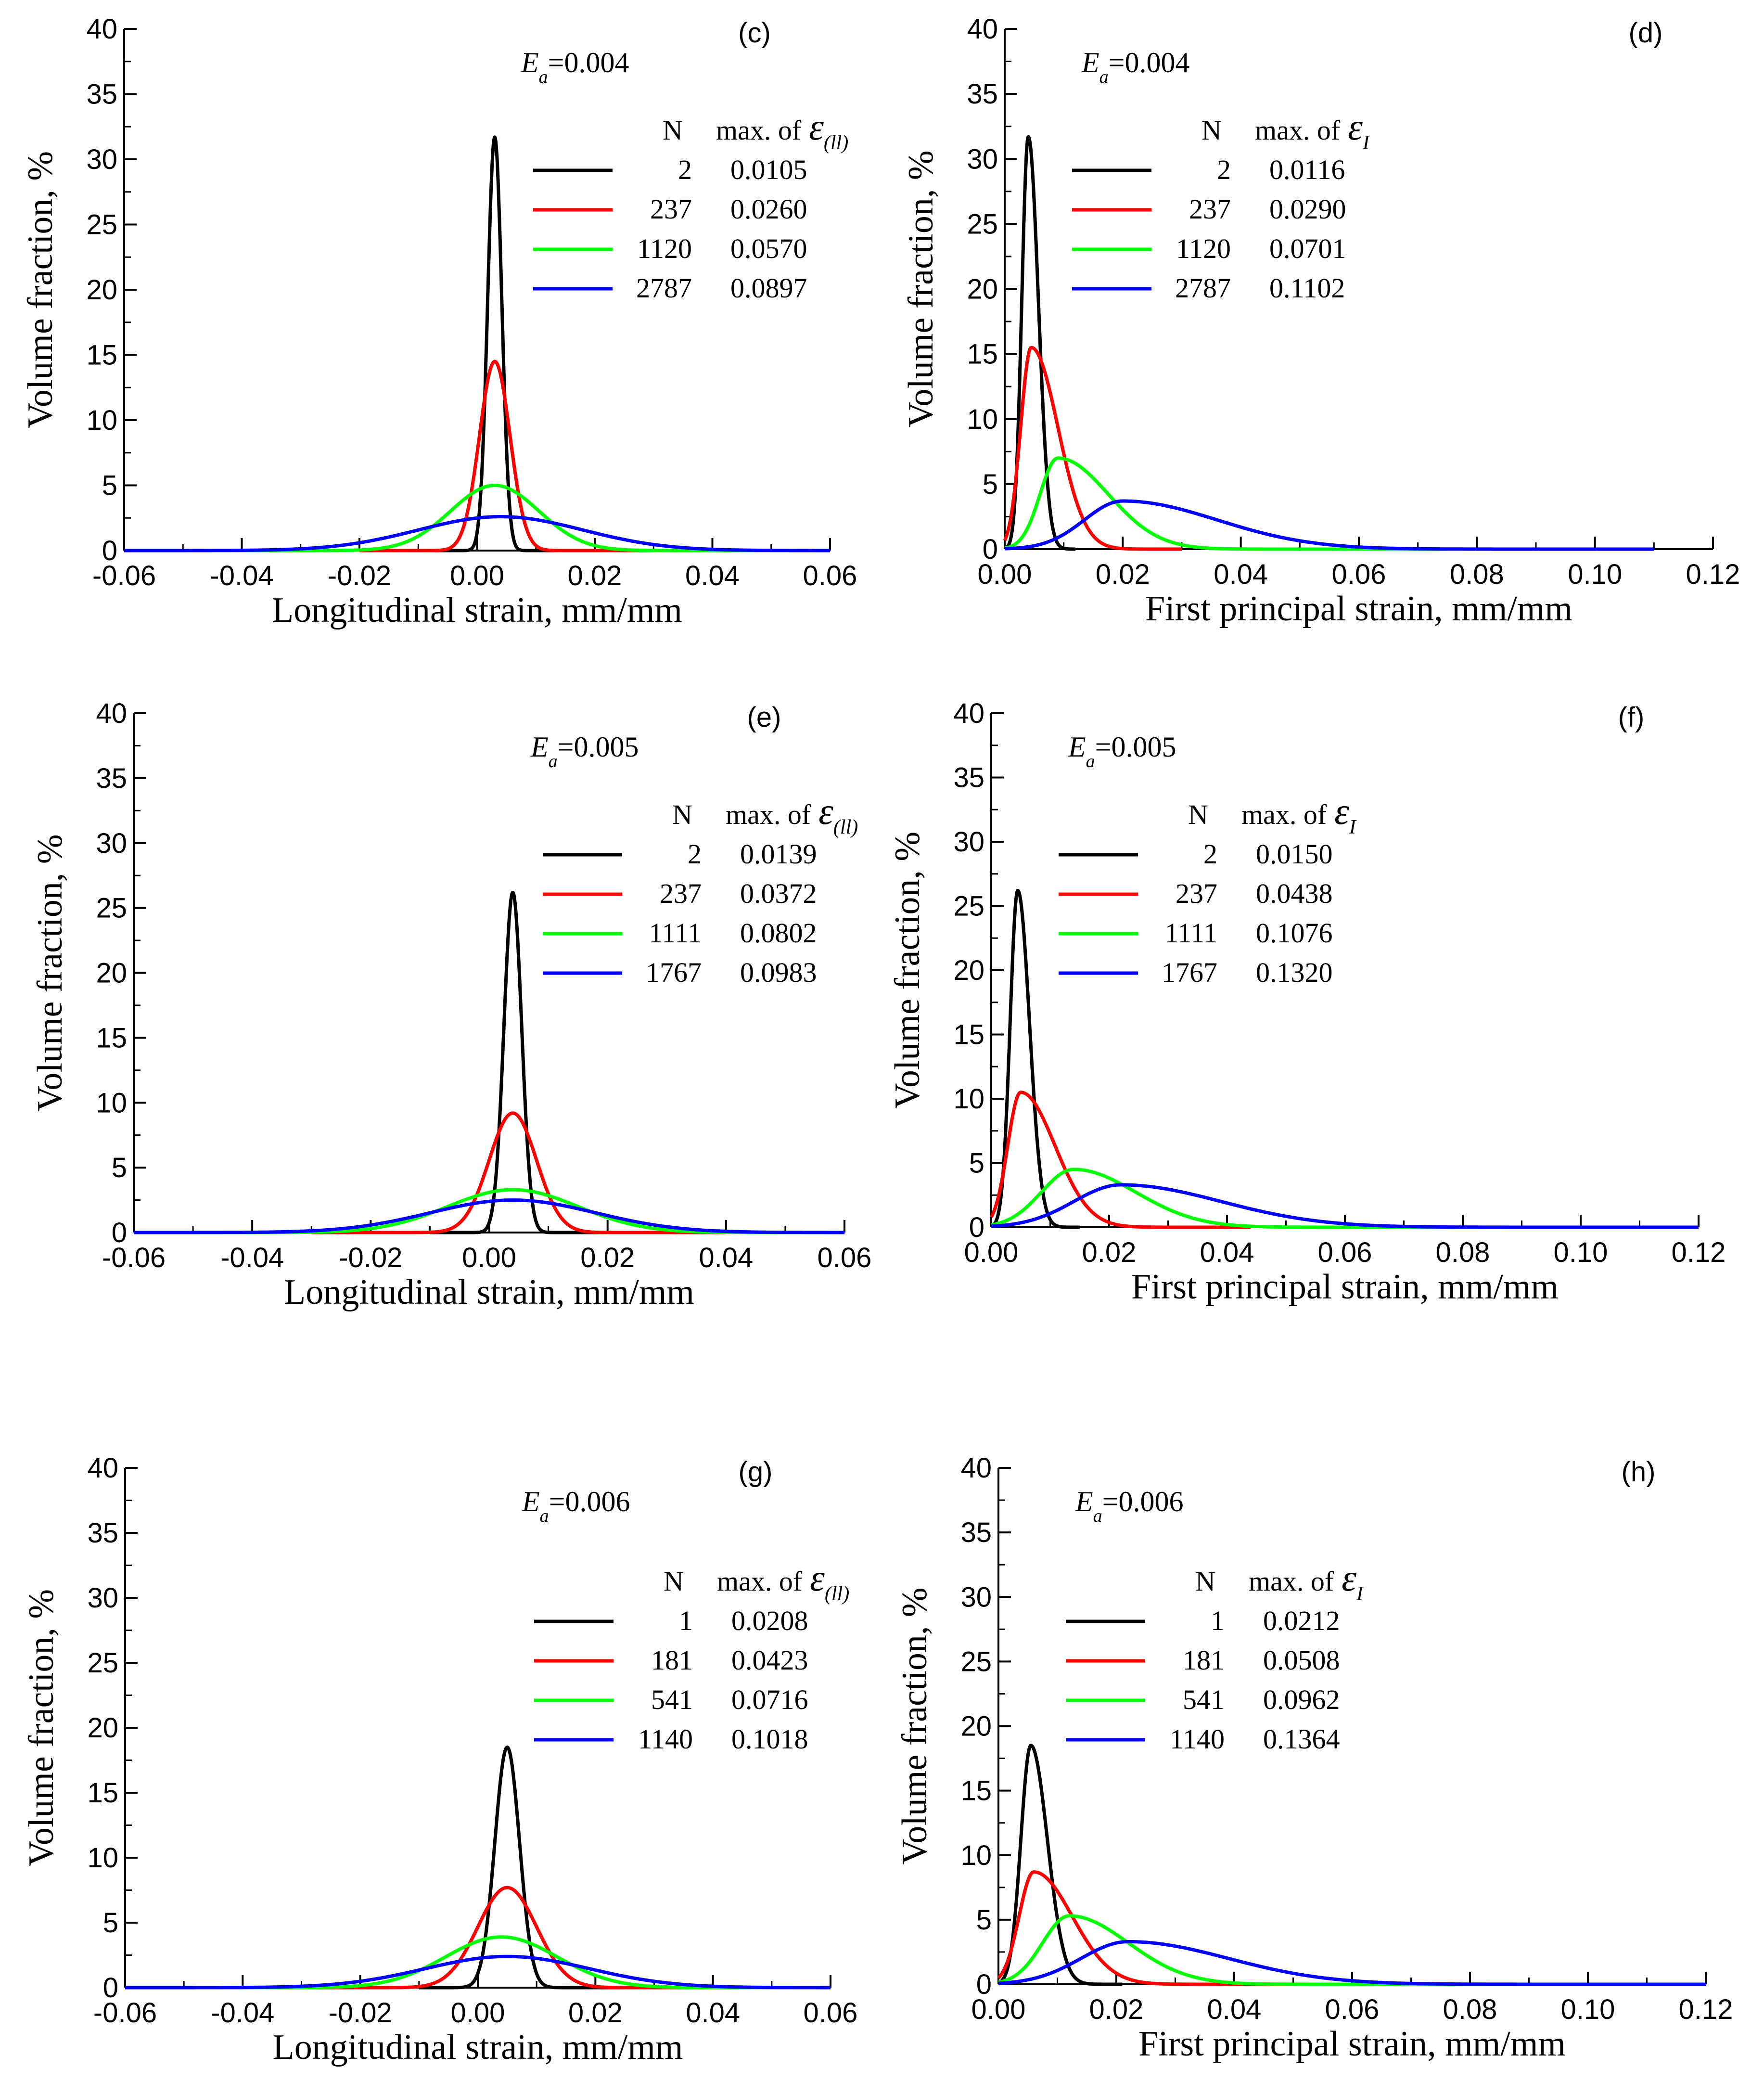 The width and height of the screenshot is (1764, 2081). I want to click on legend-max-value: 0.0701, so click(1307, 248).